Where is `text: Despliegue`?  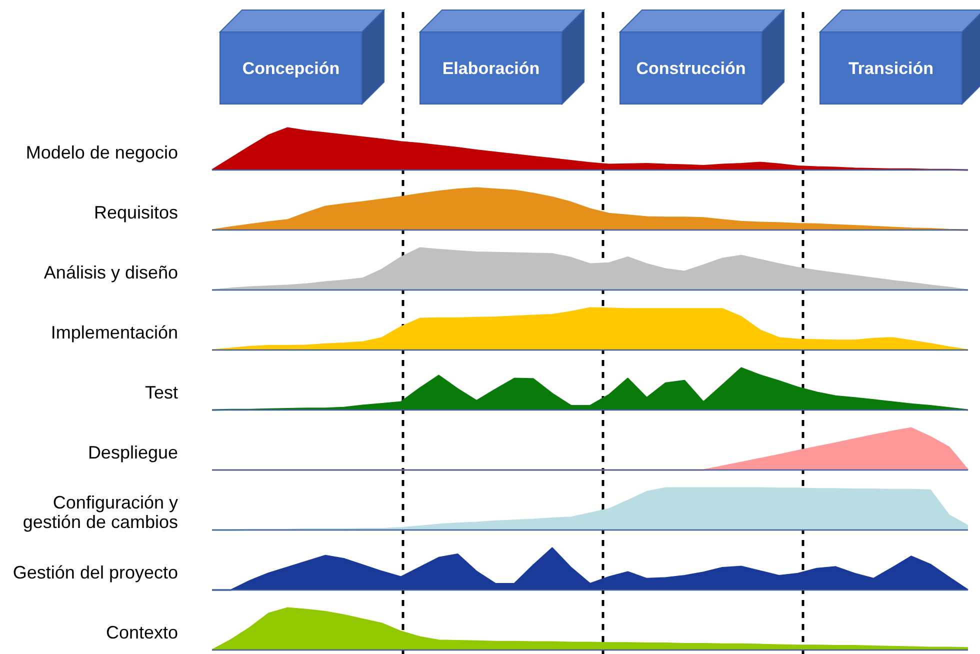
text: Despliegue is located at coordinates (133, 452).